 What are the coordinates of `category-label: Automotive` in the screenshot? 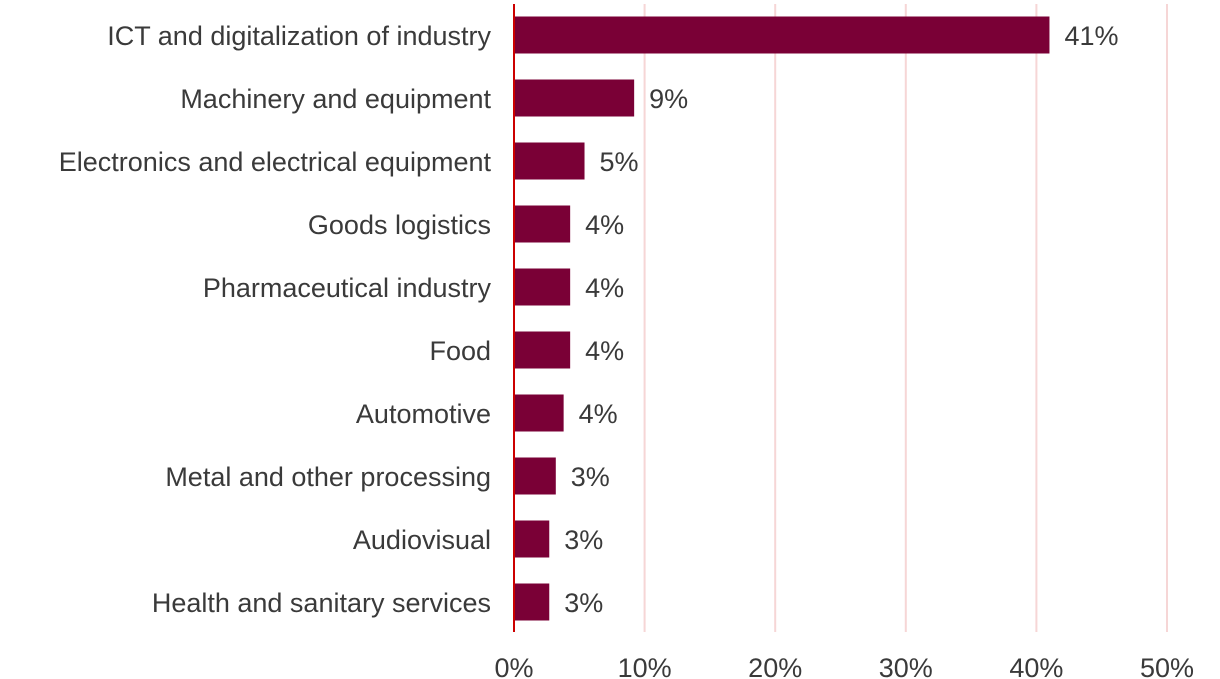 It's located at (423, 414).